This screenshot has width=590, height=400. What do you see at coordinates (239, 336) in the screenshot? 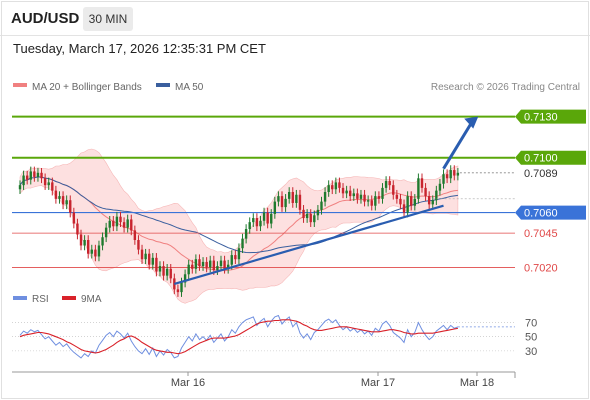
I see `rsi-line` at bounding box center [239, 336].